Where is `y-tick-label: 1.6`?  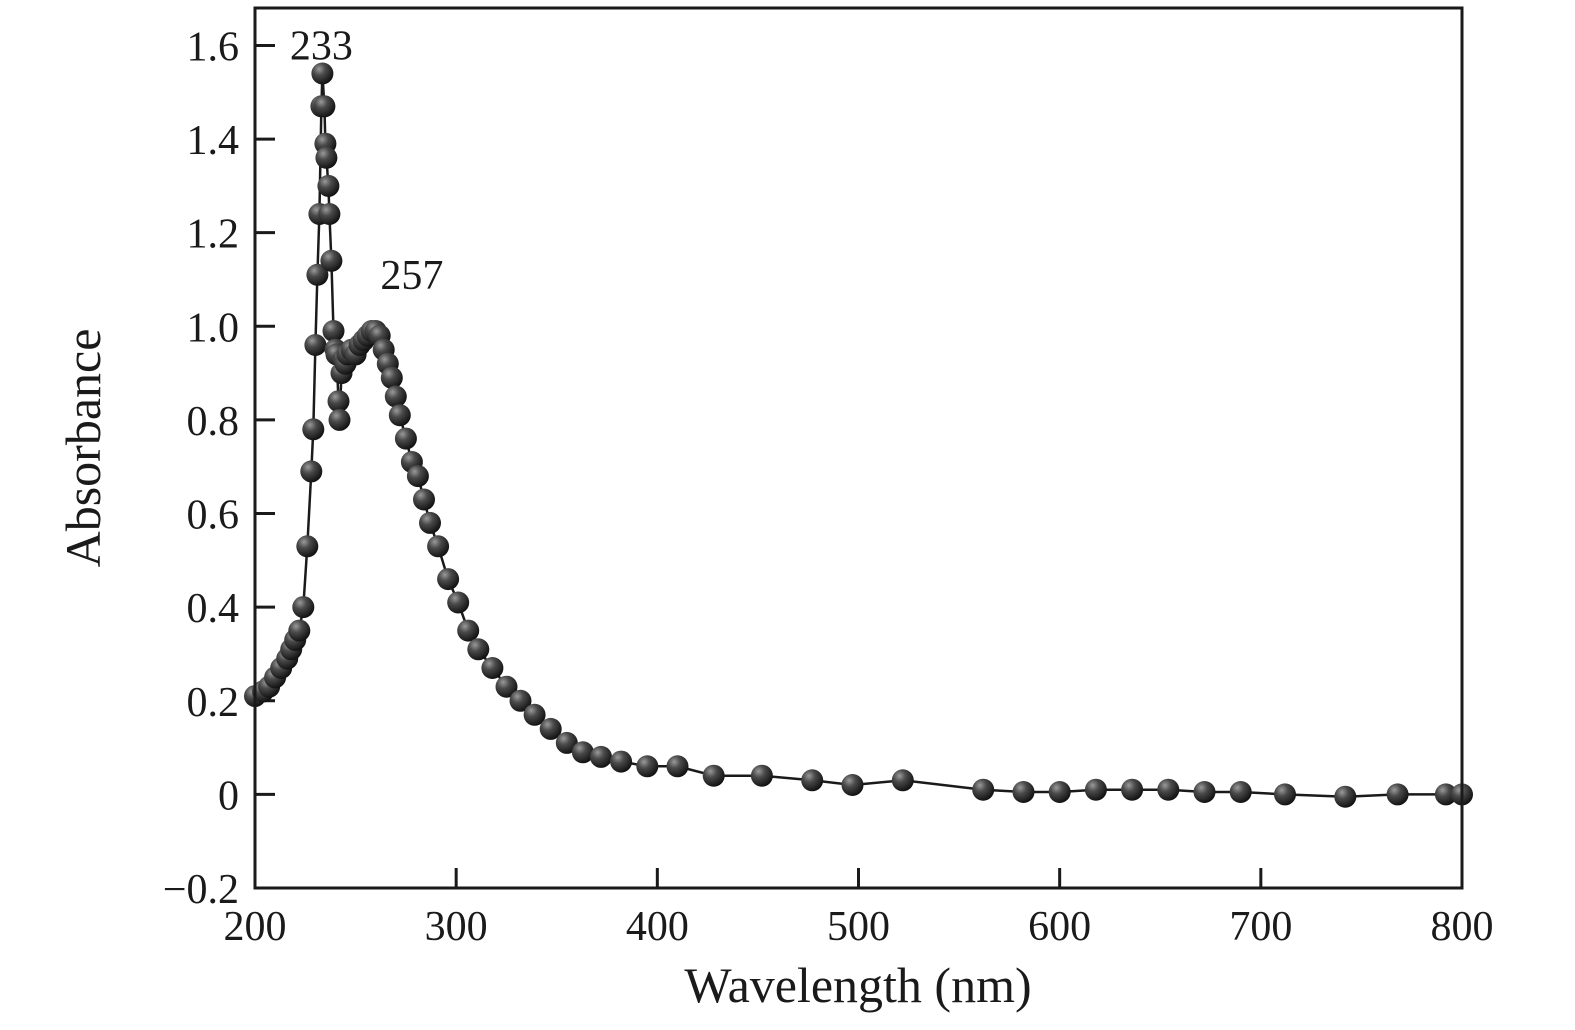
y-tick-label: 1.6 is located at coordinates (213, 47).